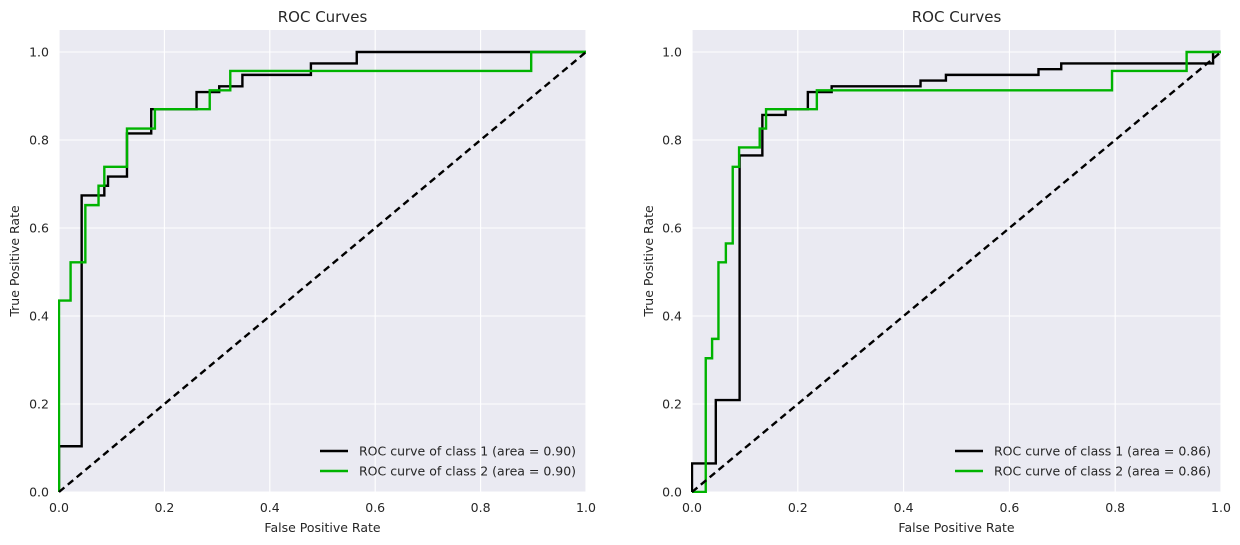 Image resolution: width=1240 pixels, height=545 pixels. Describe the element at coordinates (467, 471) in the screenshot. I see `legend-label-class-2: ROC curve of class 2 (area = 0.90)` at that location.